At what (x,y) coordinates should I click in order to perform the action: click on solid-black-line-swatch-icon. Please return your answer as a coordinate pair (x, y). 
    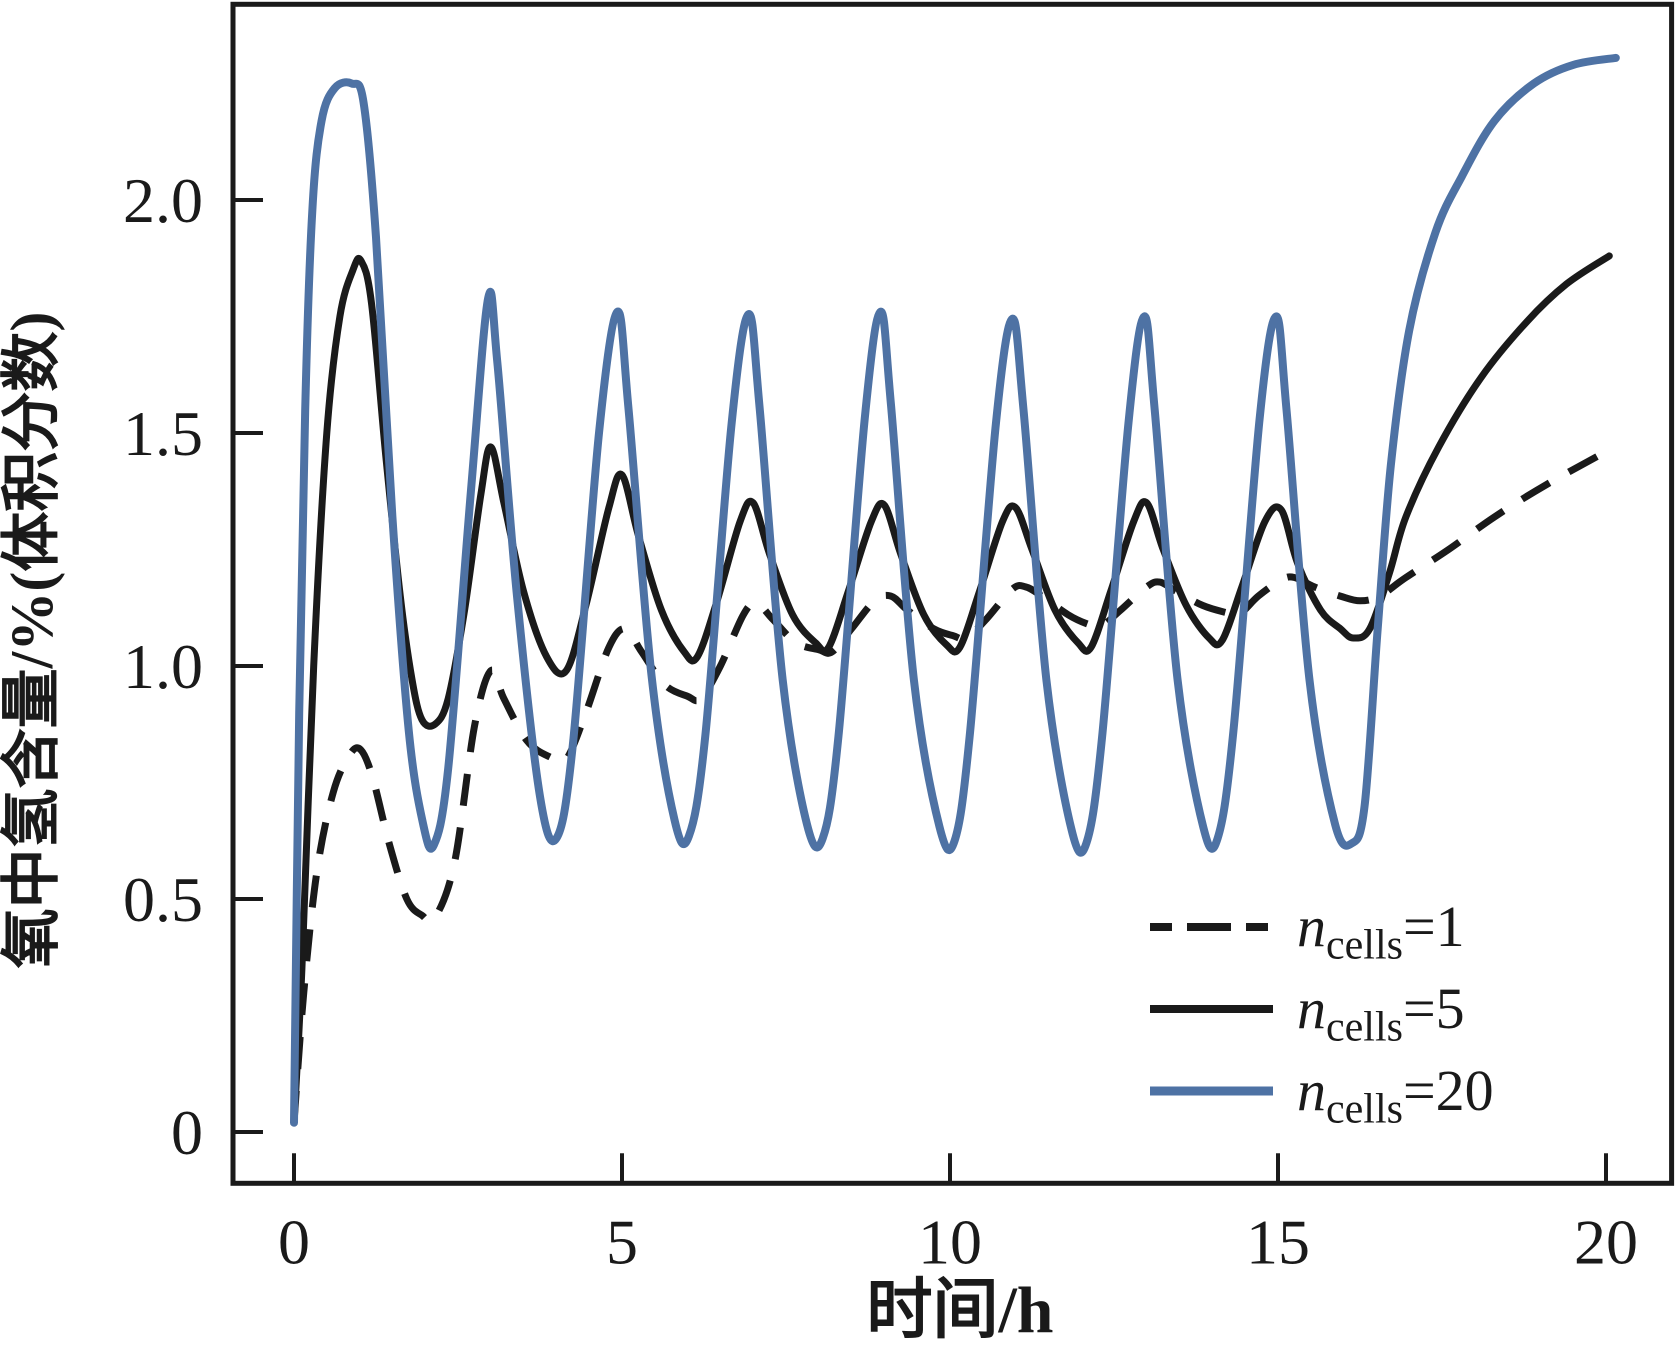
    Looking at the image, I should click on (1211, 1009).